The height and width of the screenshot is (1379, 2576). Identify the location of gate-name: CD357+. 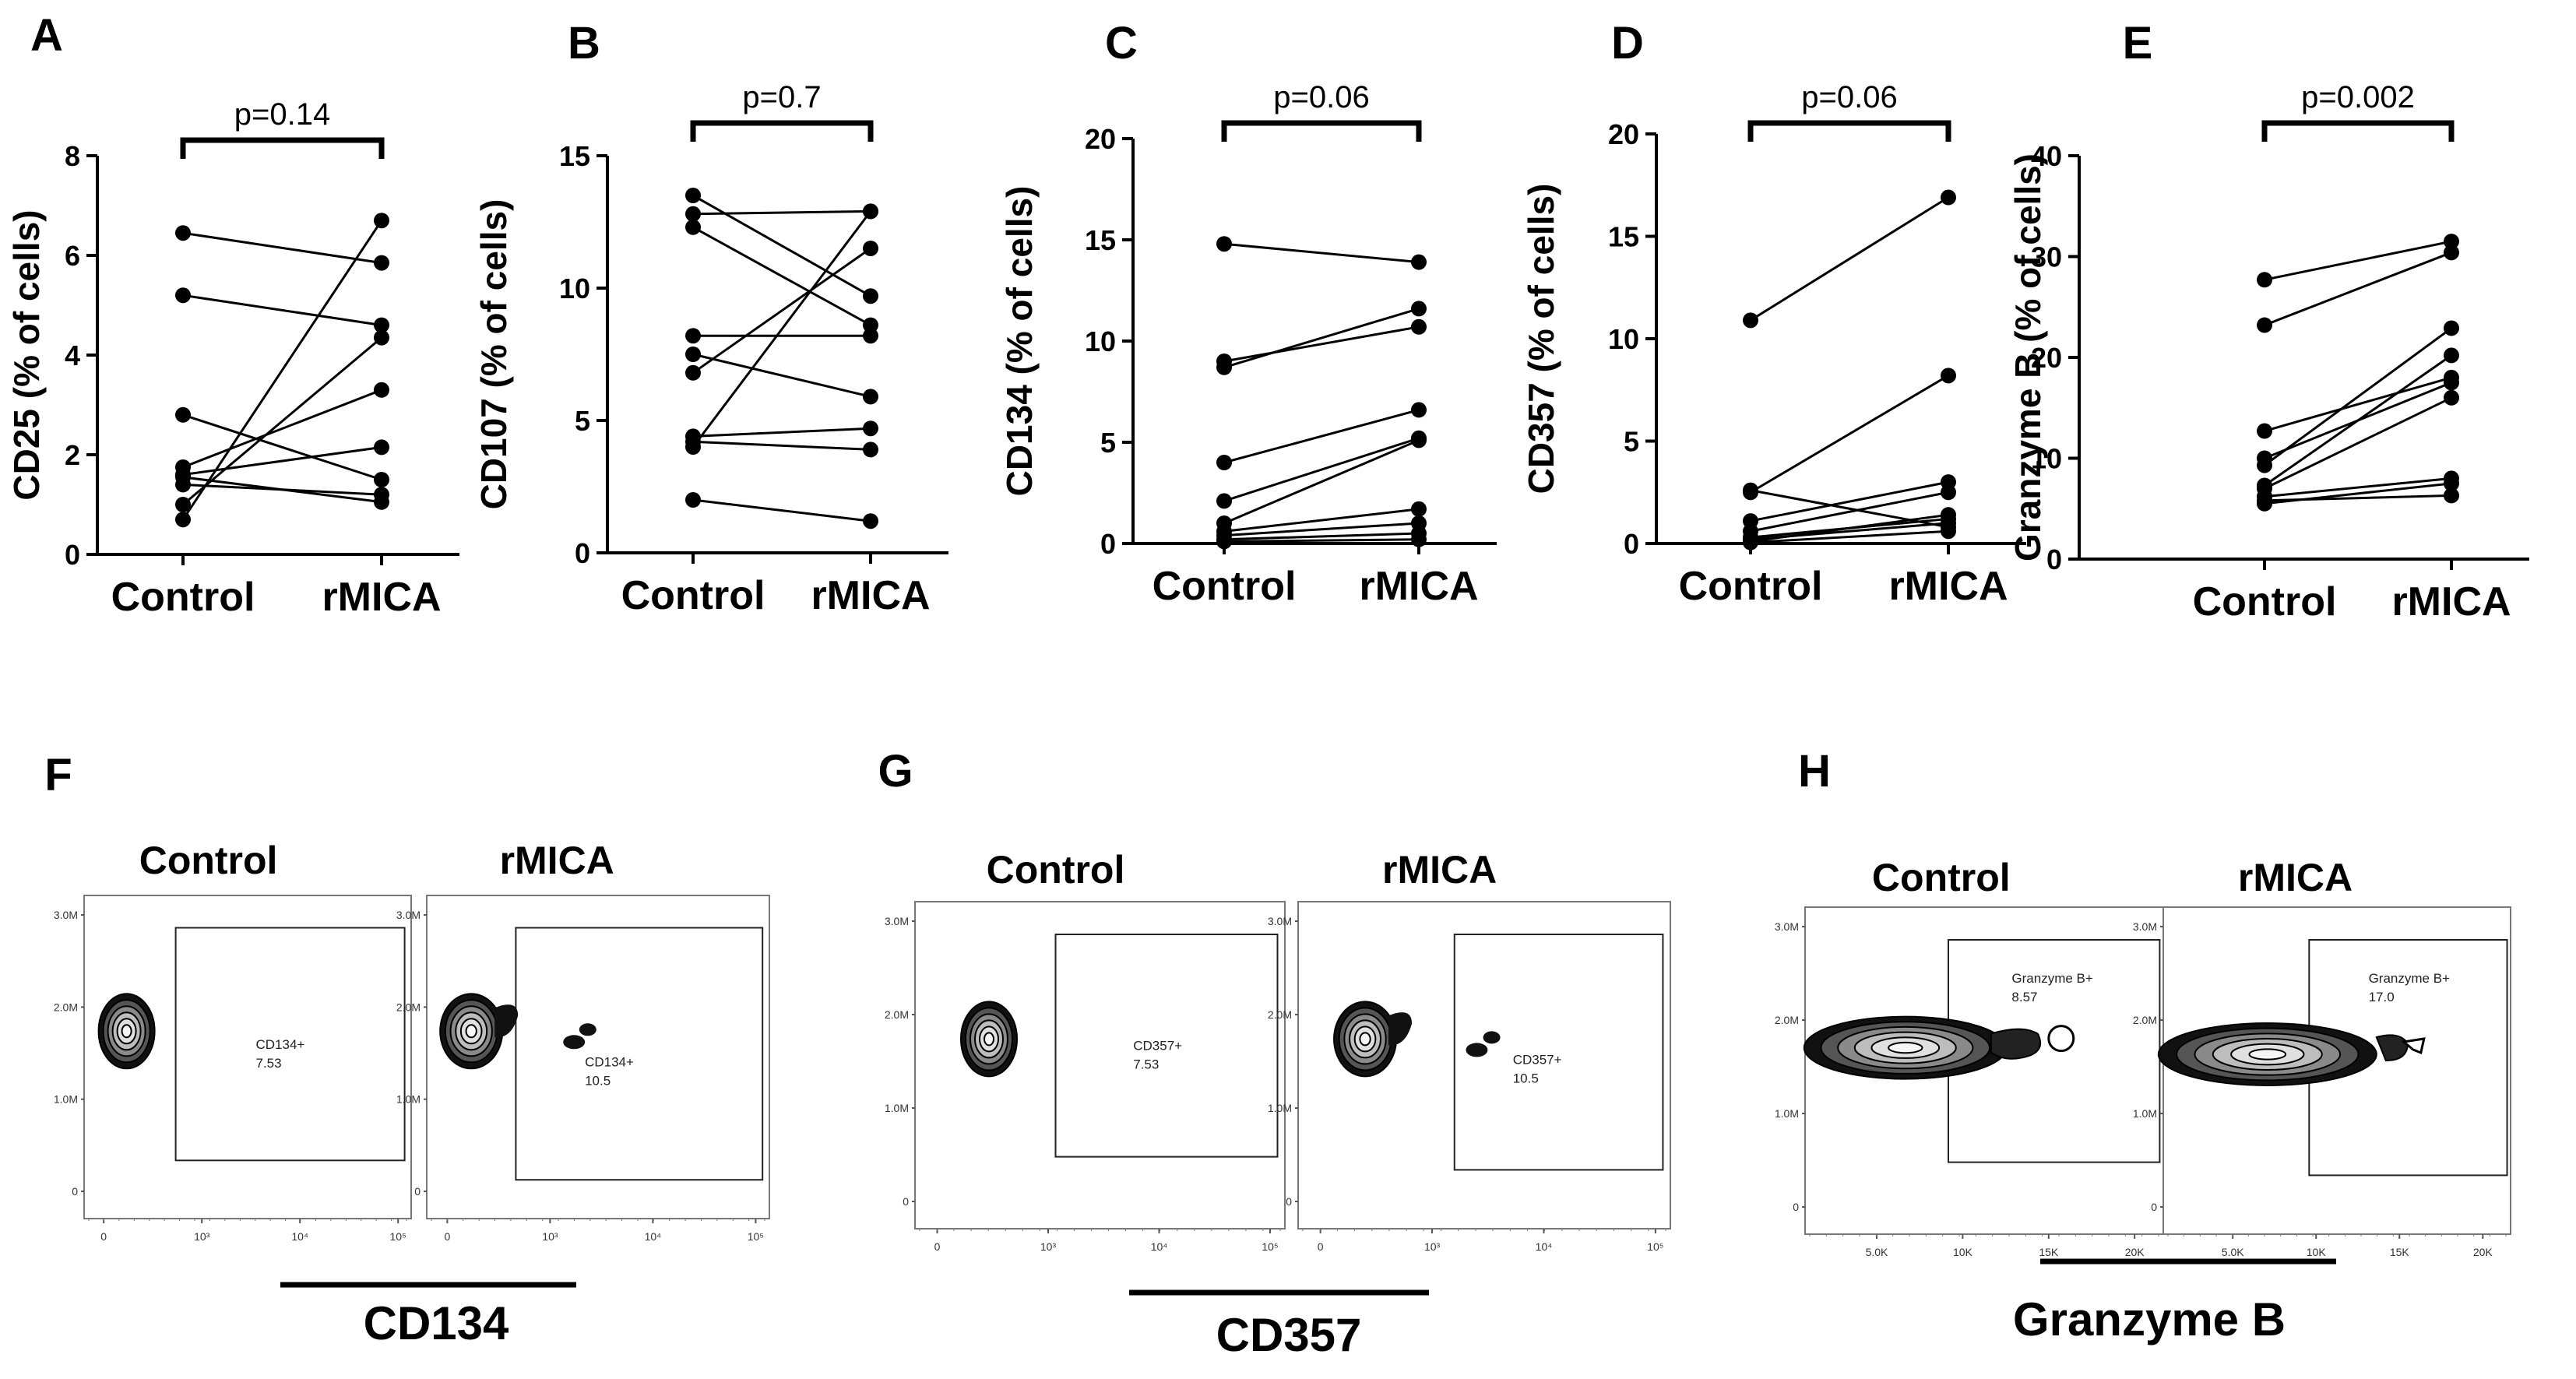
(1157, 1046).